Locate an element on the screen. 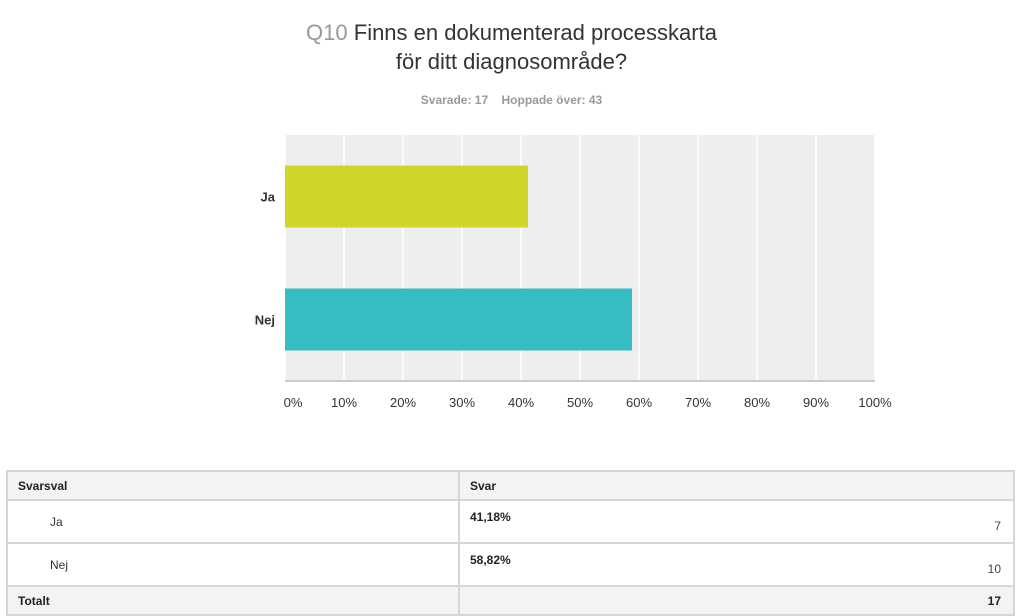  answered-count: Svarade: 17 is located at coordinates (454, 100).